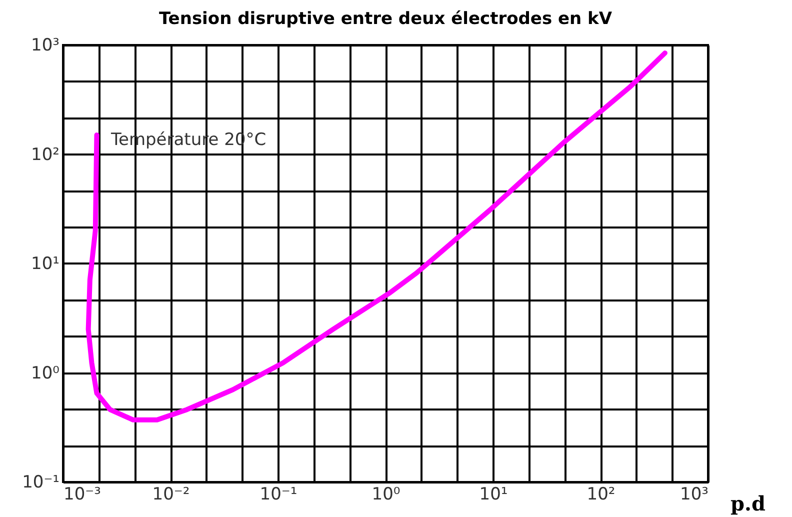 The width and height of the screenshot is (792, 517). I want to click on x-tick-label: 10⁻², so click(171, 494).